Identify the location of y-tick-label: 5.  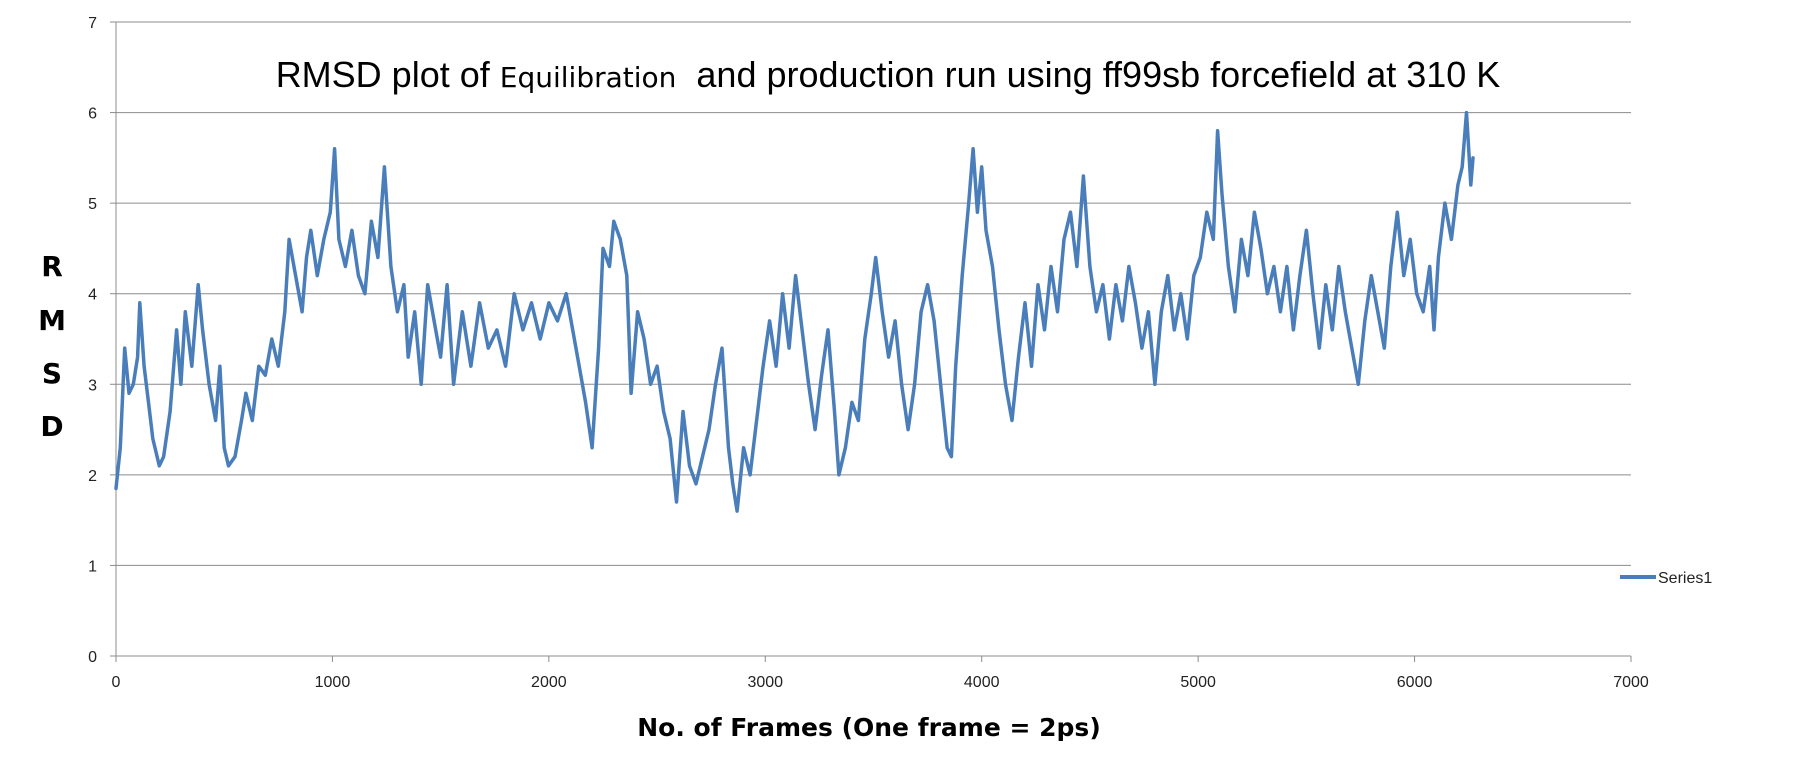
(92, 204).